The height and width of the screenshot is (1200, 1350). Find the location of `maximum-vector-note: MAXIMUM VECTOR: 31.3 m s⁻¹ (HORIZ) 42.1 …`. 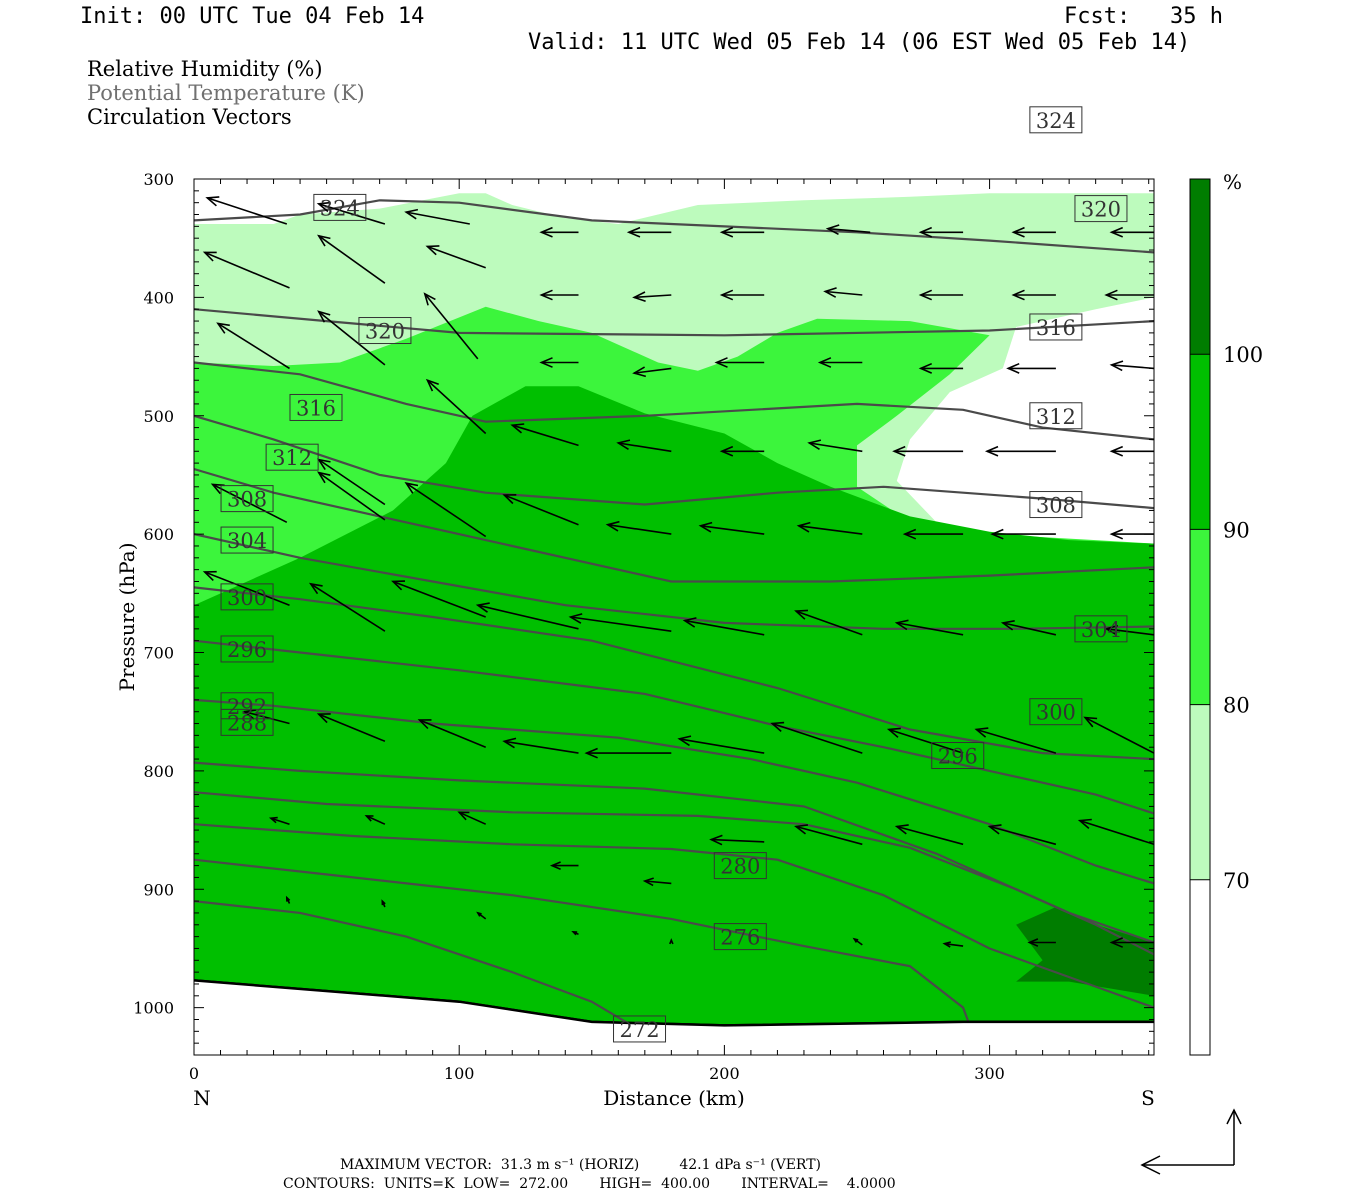

maximum-vector-note: MAXIMUM VECTOR: 31.3 m s⁻¹ (HORIZ) 42.1 … is located at coordinates (581, 1165).